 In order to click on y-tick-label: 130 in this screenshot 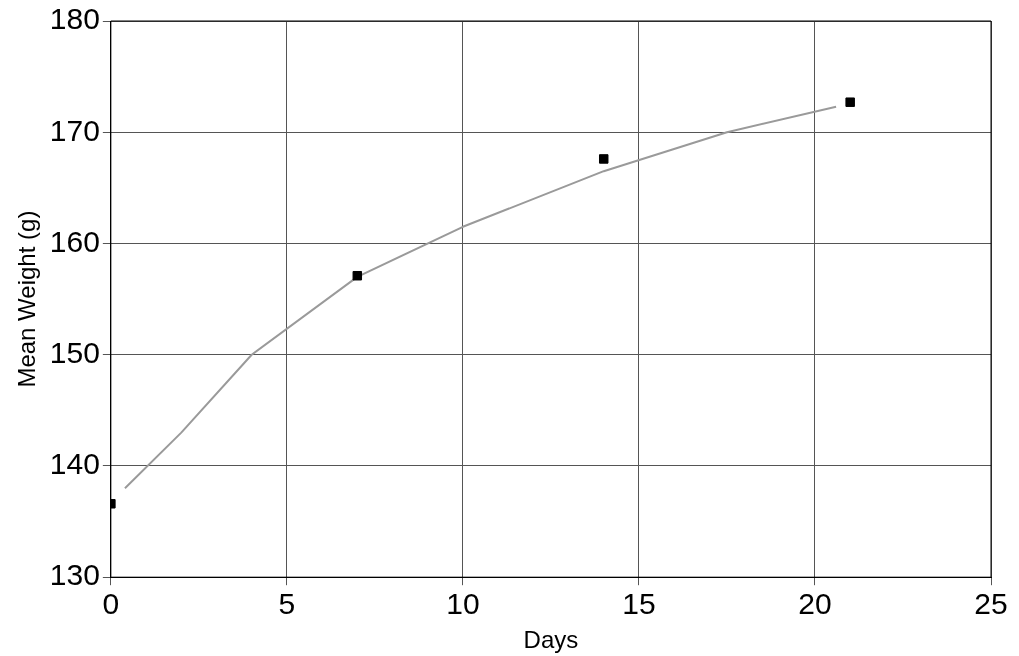, I will do `click(74, 575)`.